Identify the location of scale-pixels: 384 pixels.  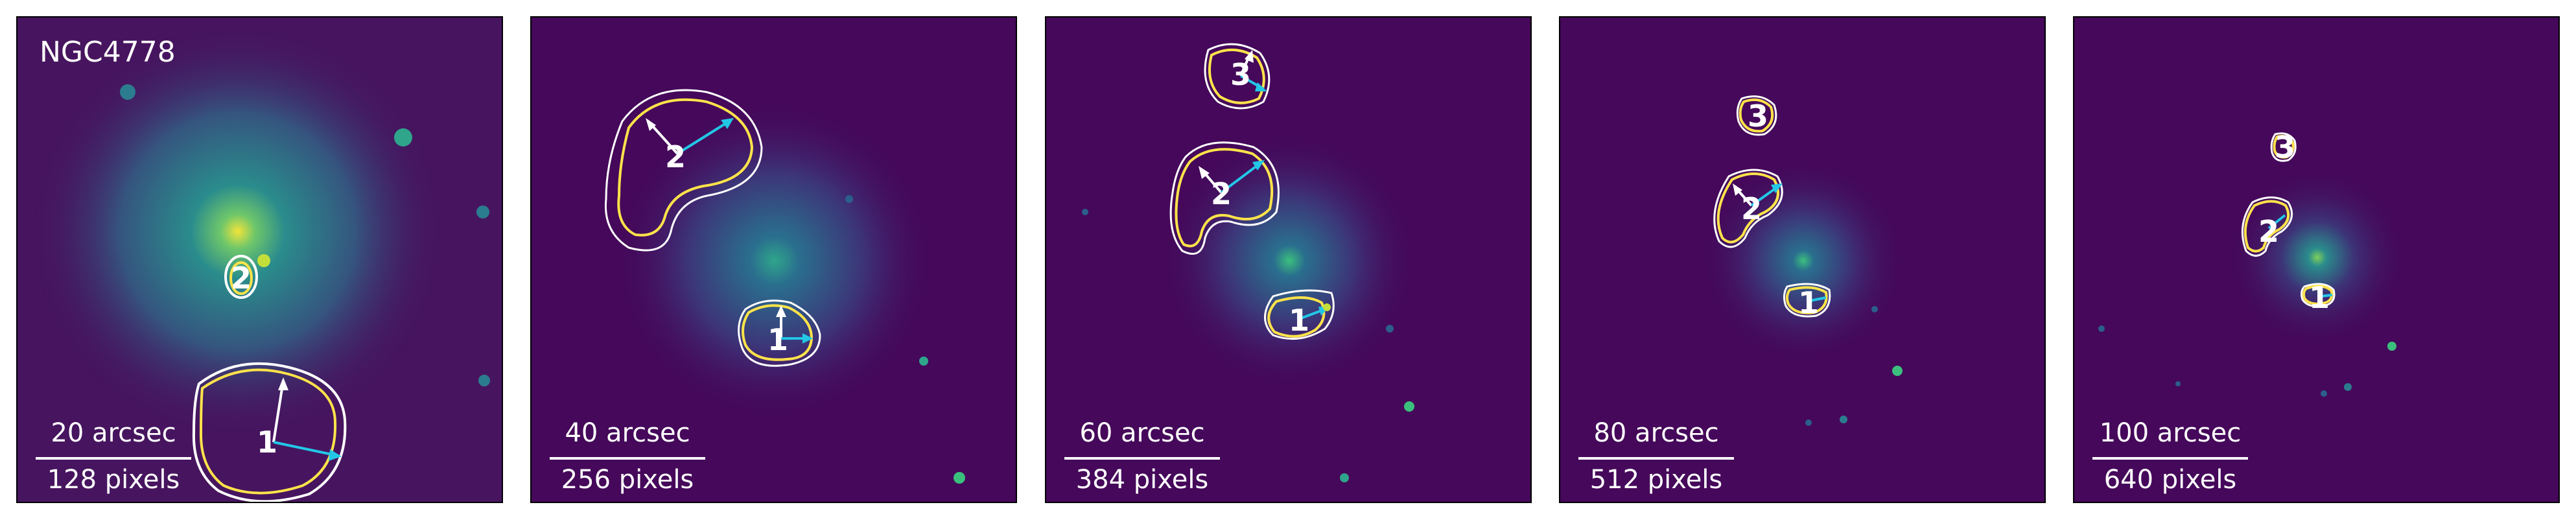
(1142, 480).